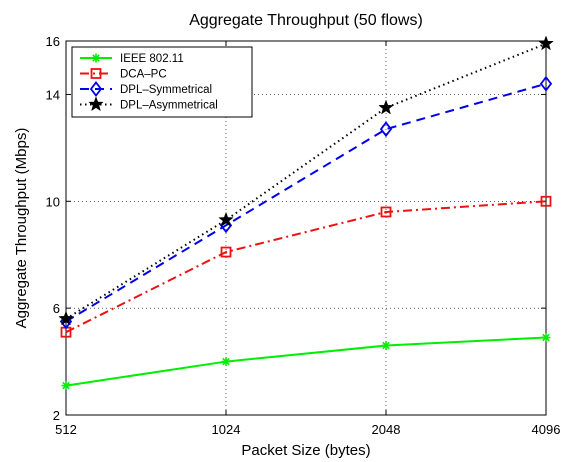  I want to click on legend-item: IEEE 802.11, so click(132, 59).